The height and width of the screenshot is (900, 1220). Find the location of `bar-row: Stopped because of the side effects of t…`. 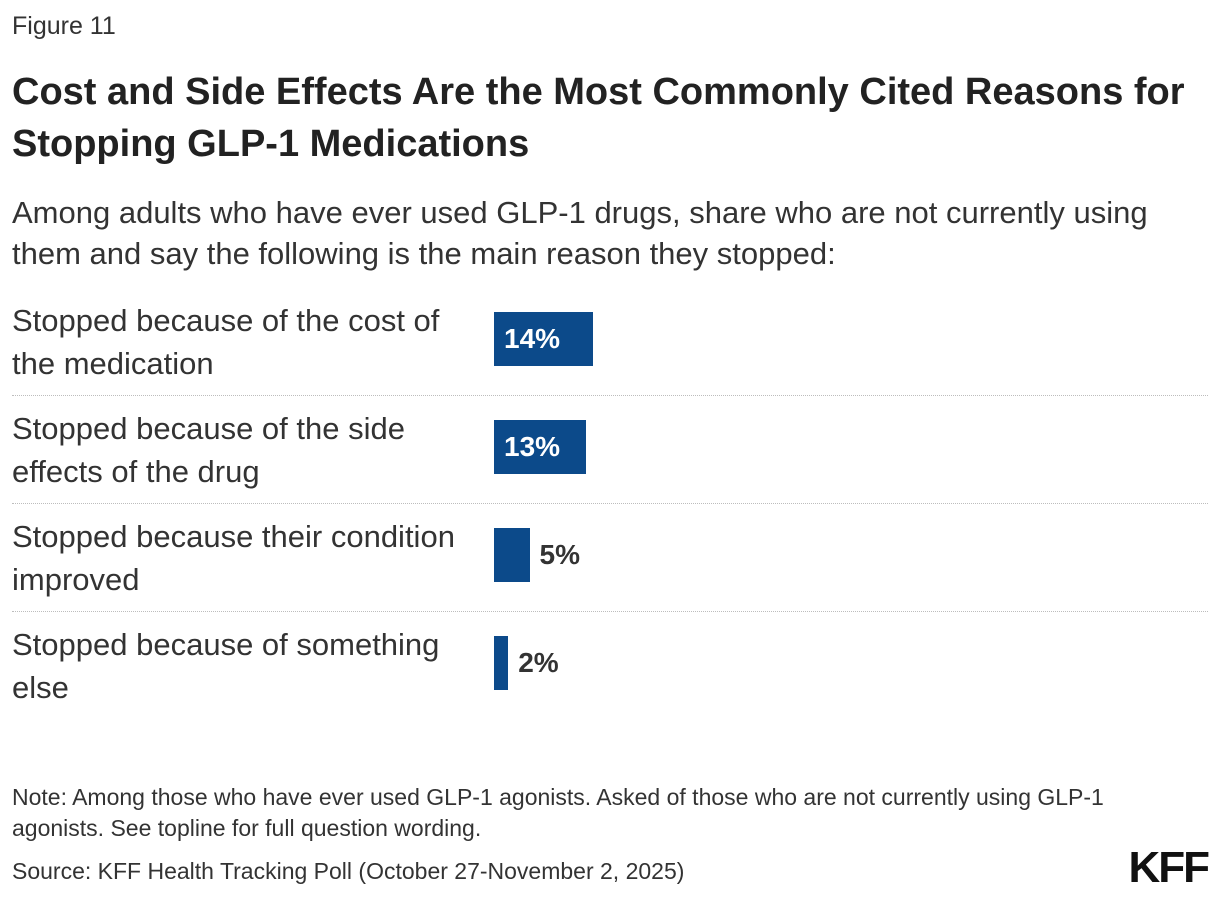

bar-row: Stopped because of the side effects of t… is located at coordinates (610, 450).